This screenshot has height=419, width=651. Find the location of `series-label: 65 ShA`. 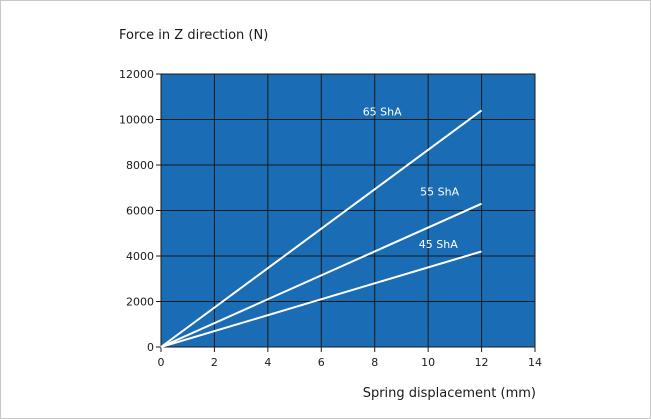

series-label: 65 ShA is located at coordinates (382, 111).